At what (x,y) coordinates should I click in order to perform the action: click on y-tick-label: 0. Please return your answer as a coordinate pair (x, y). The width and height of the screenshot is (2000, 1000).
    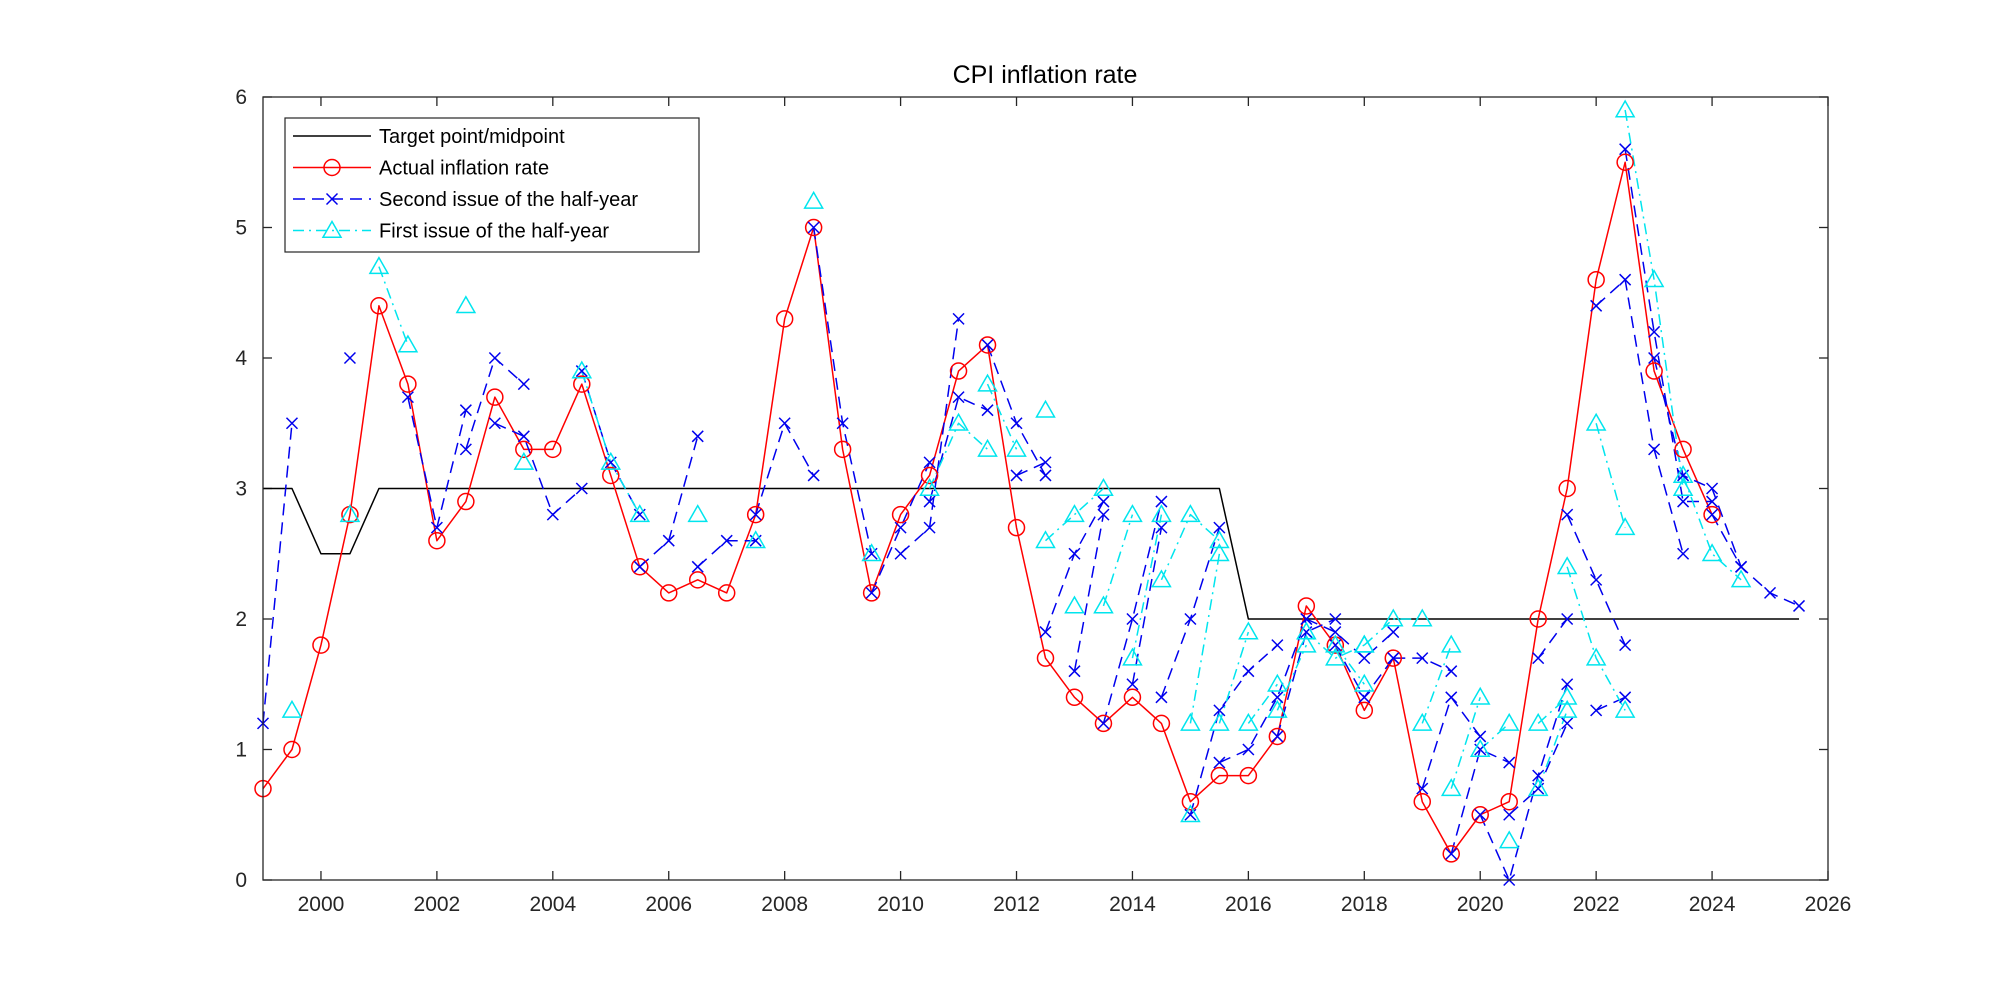
    Looking at the image, I should click on (241, 880).